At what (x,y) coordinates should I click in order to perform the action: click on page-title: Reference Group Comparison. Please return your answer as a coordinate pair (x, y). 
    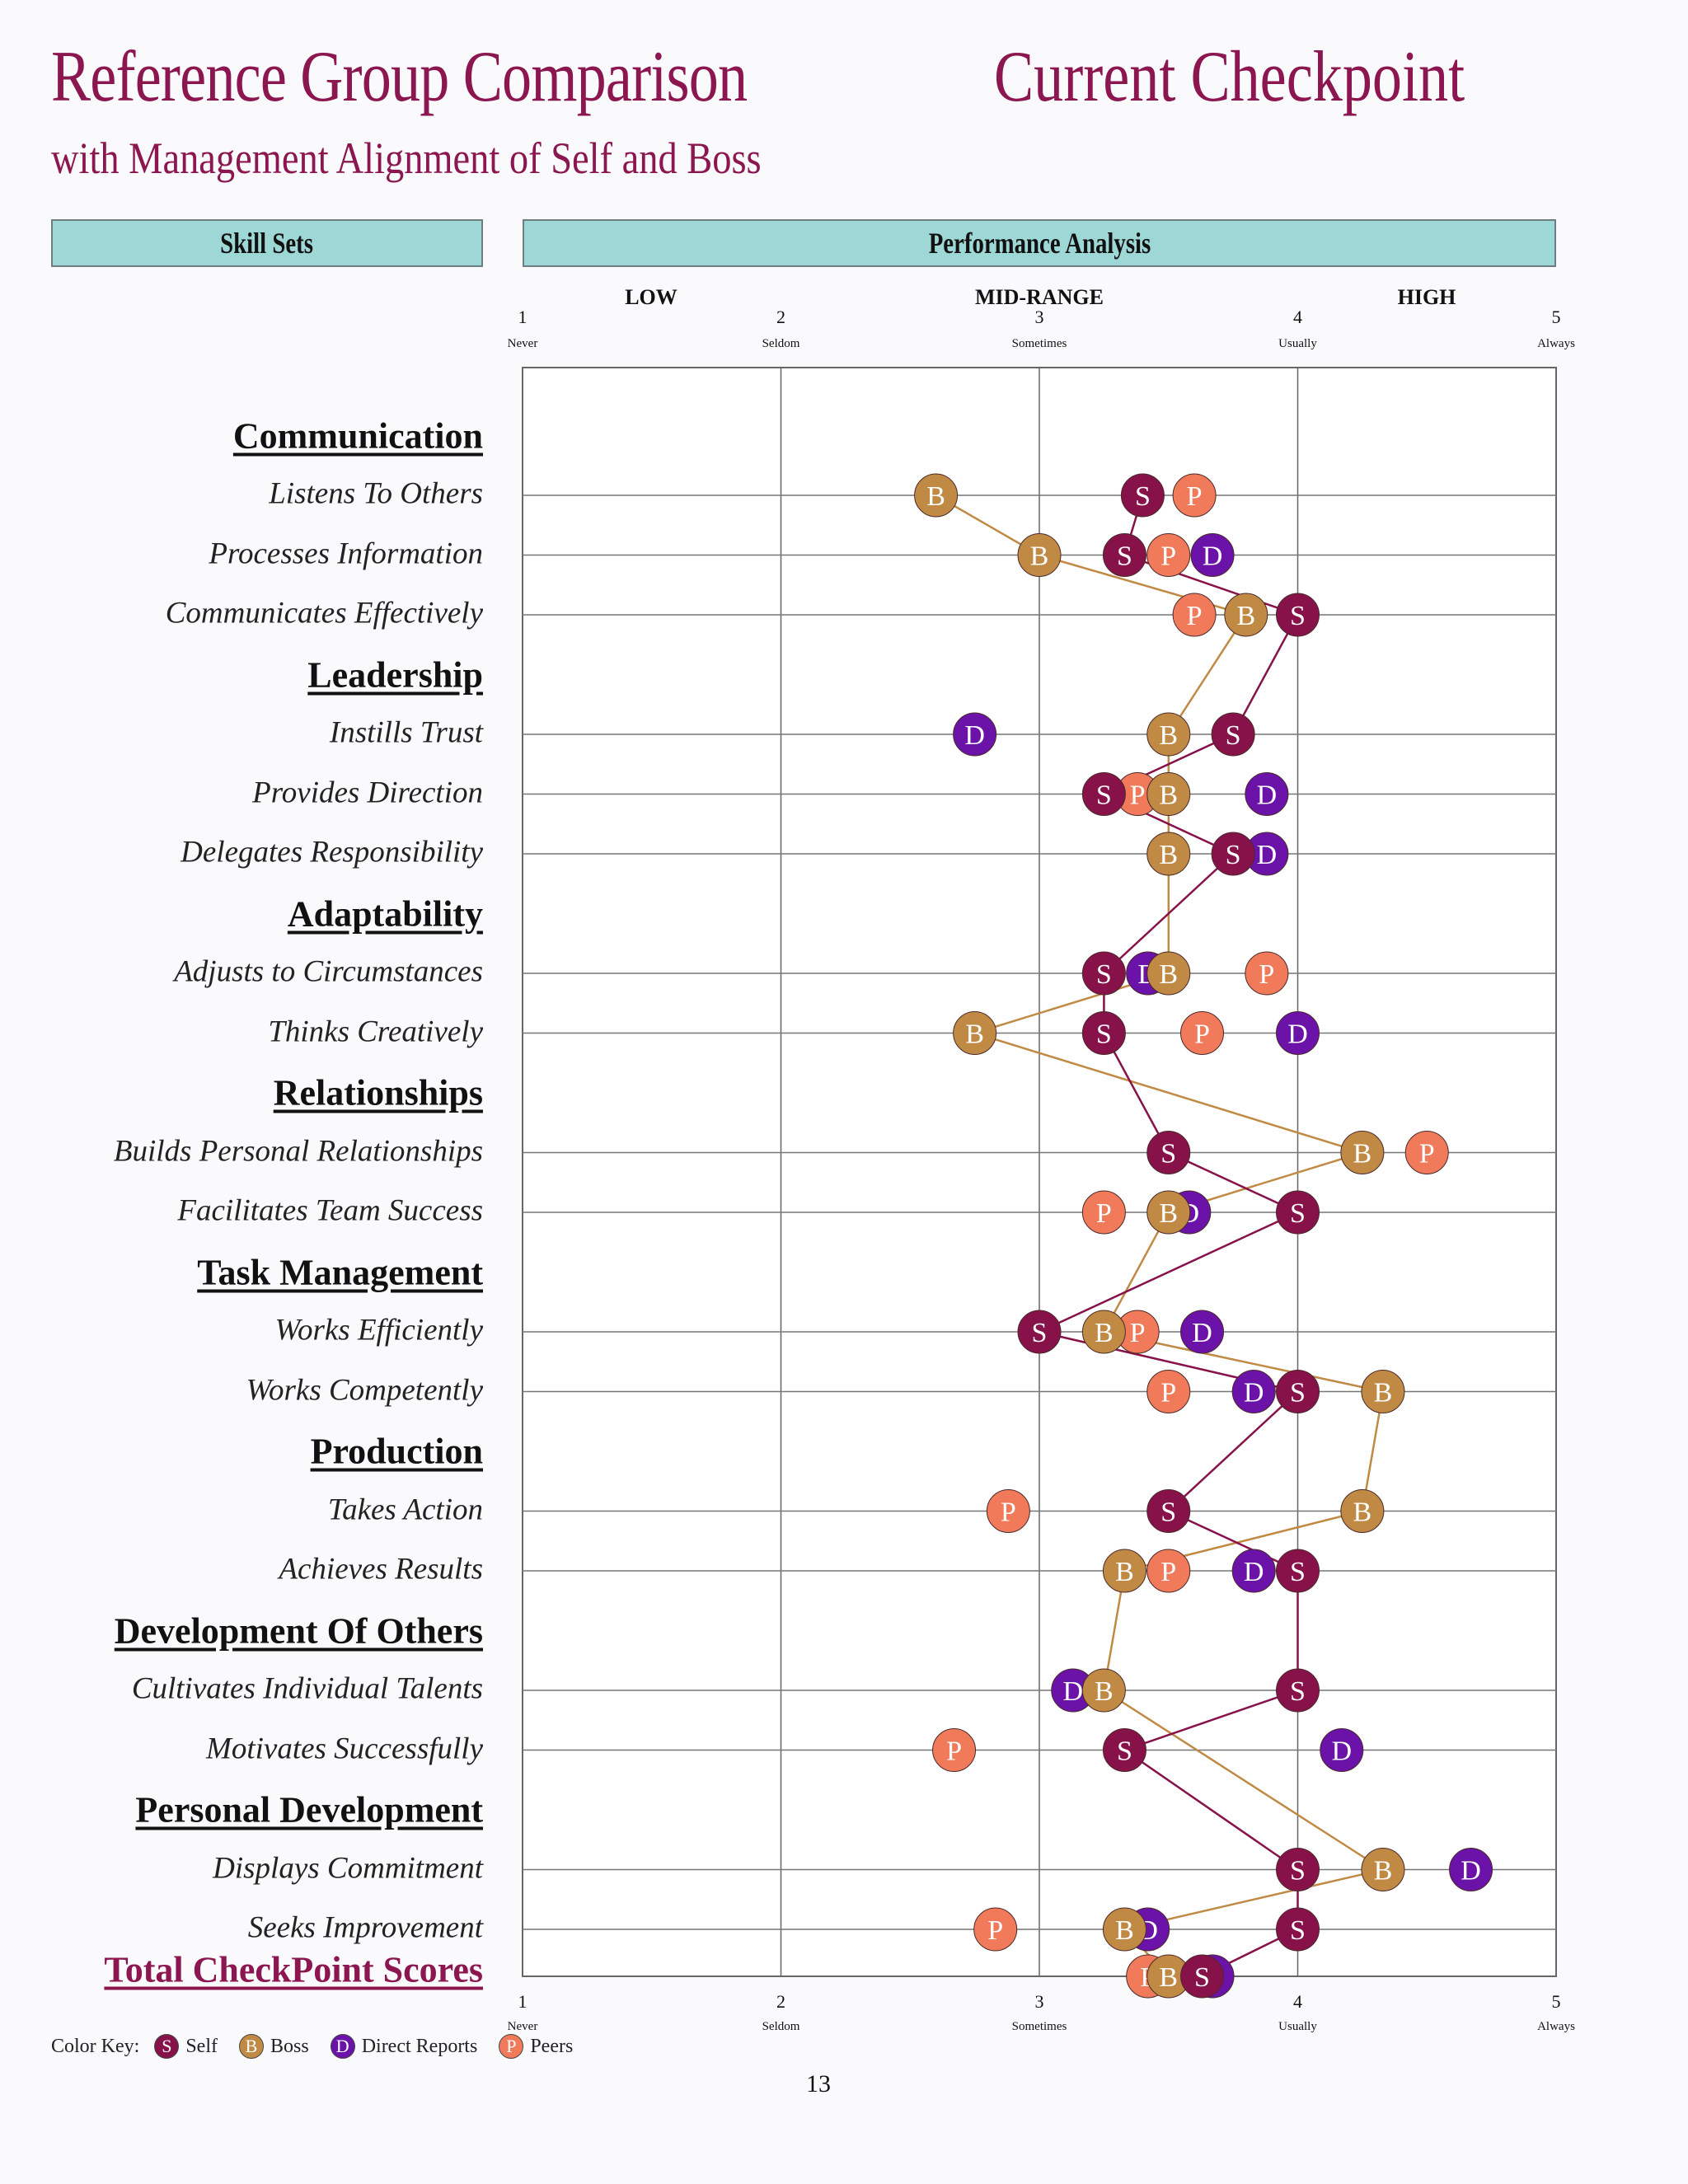
    Looking at the image, I should click on (400, 77).